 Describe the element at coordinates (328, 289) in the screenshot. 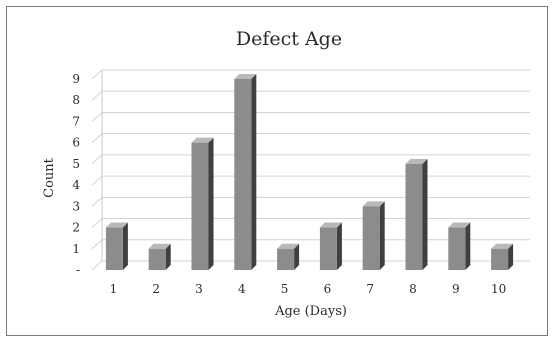

I see `x-tick-label: 6` at that location.